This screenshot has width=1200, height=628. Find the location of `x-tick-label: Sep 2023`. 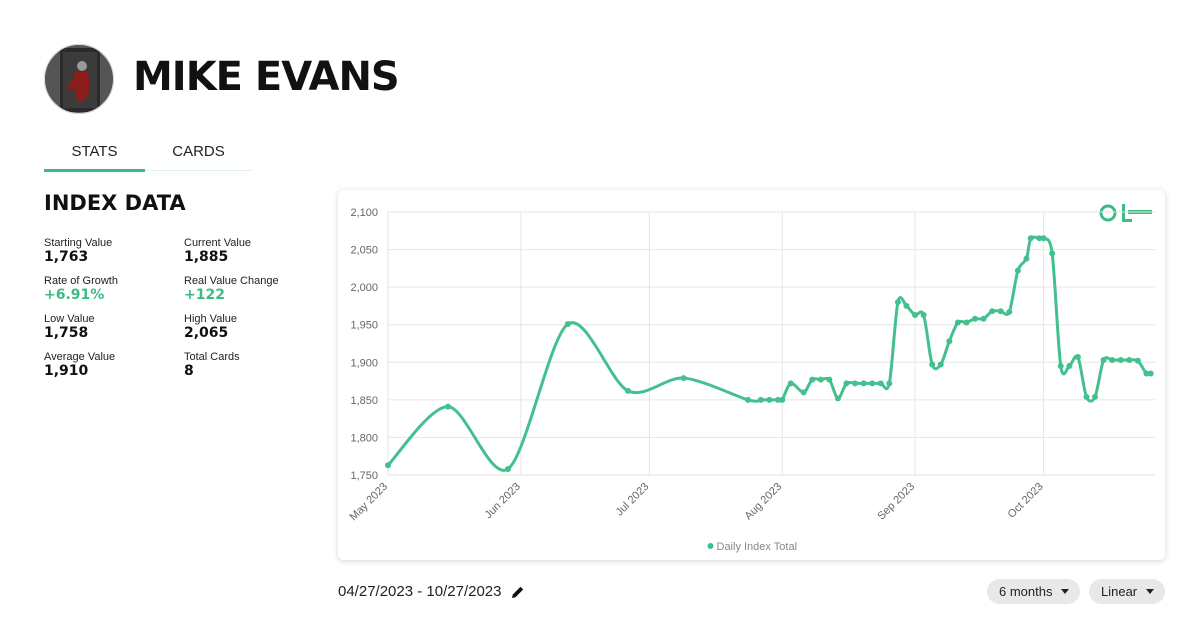

x-tick-label: Sep 2023 is located at coordinates (896, 502).